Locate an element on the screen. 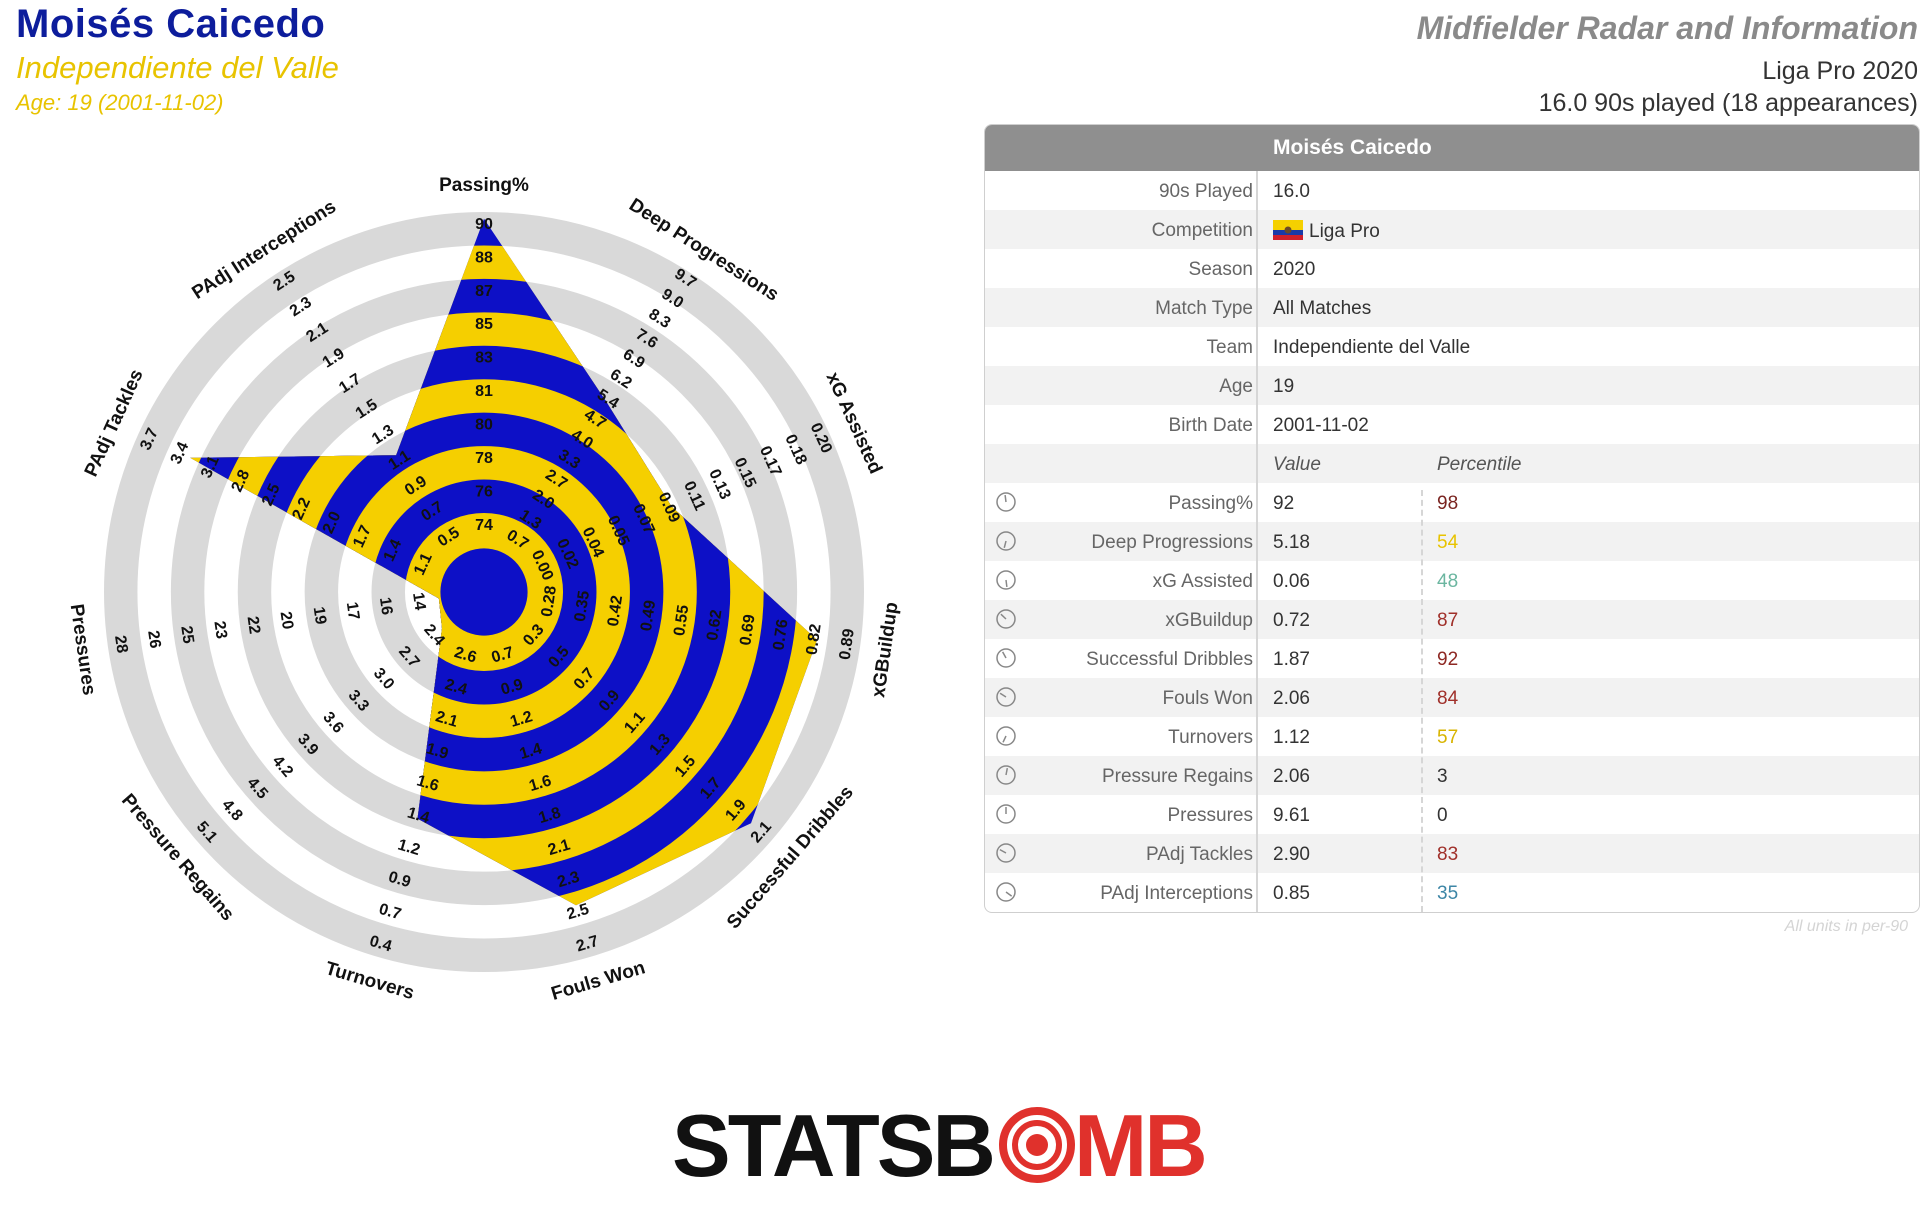  info-row-value: 2020 is located at coordinates (1294, 269).